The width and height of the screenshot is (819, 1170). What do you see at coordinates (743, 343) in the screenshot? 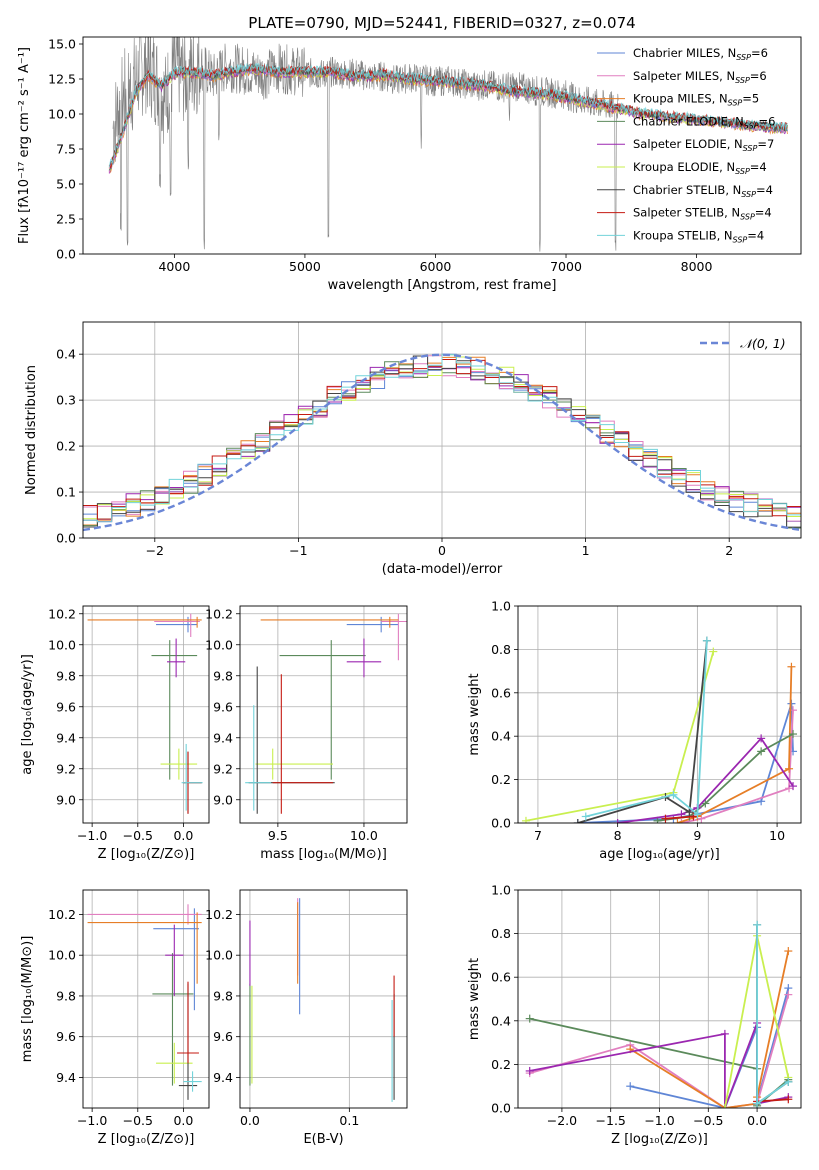
I see `legend: 𝒩(0, 1)` at bounding box center [743, 343].